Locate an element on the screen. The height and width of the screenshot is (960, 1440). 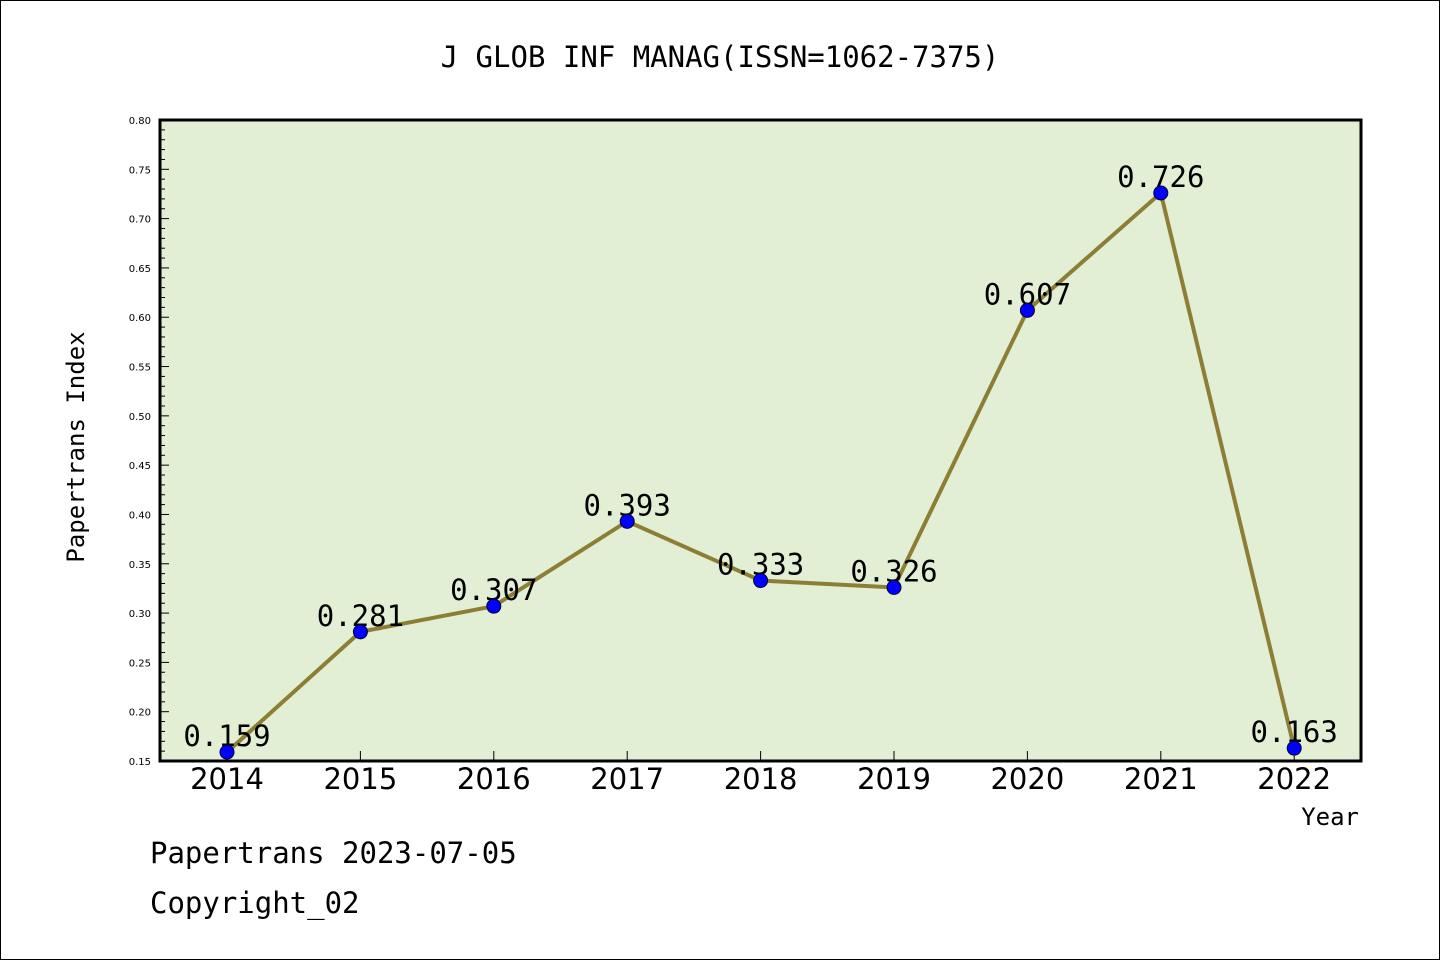
x-tick-label: 2017 is located at coordinates (627, 779).